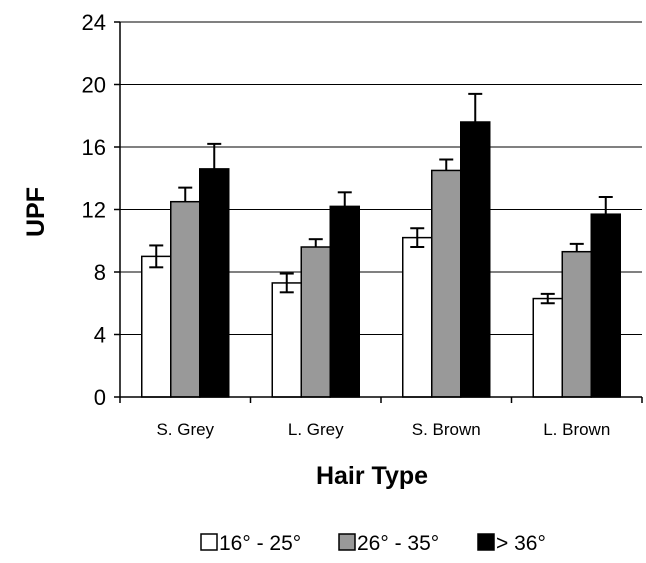 This screenshot has width=646, height=563. Describe the element at coordinates (446, 429) in the screenshot. I see `x-tick-label: S. Brown` at that location.